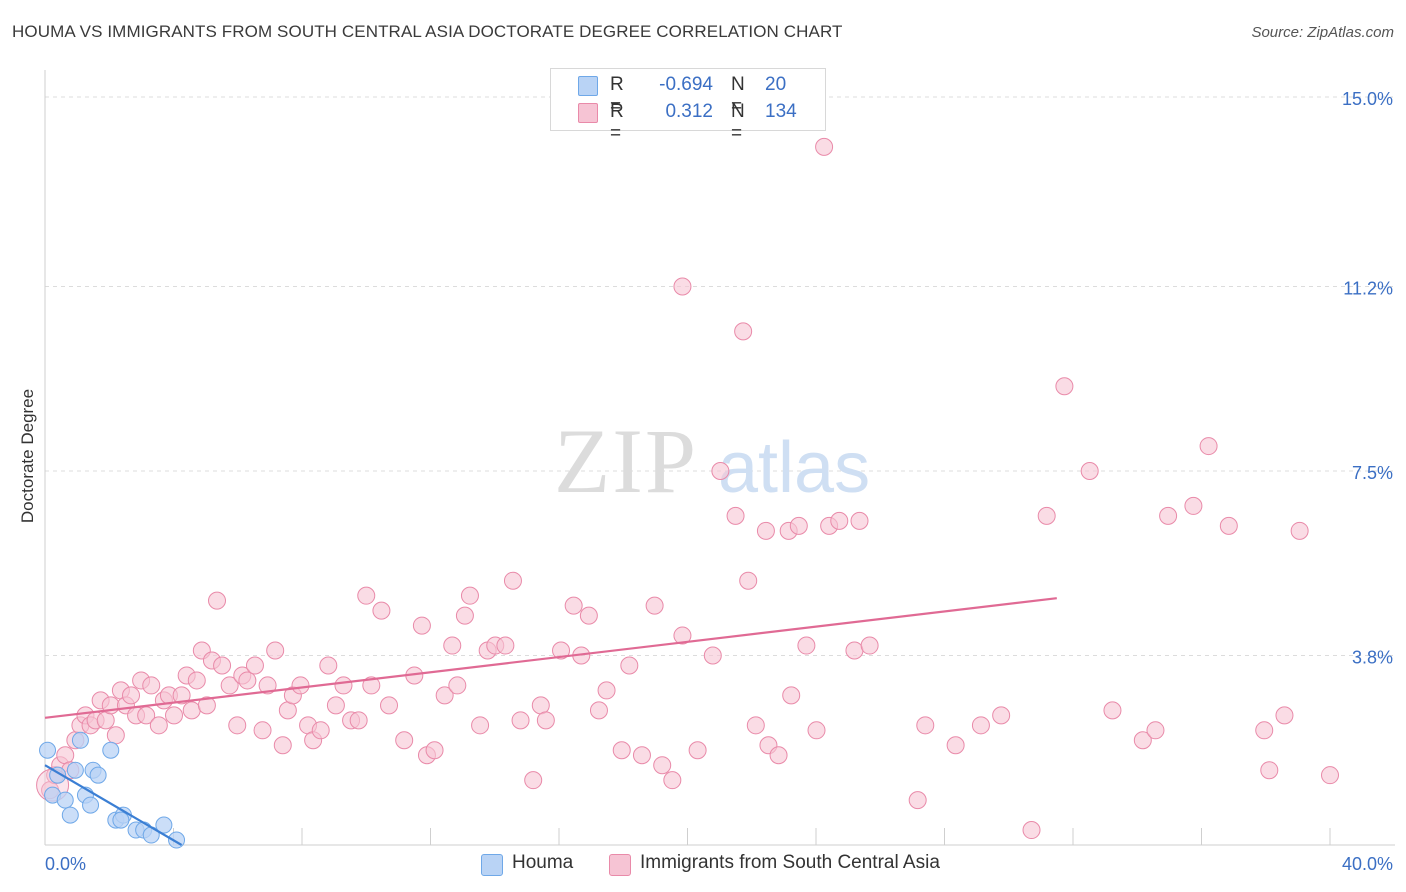  What do you see at coordinates (492, 865) in the screenshot?
I see `houma-swatch` at bounding box center [492, 865].